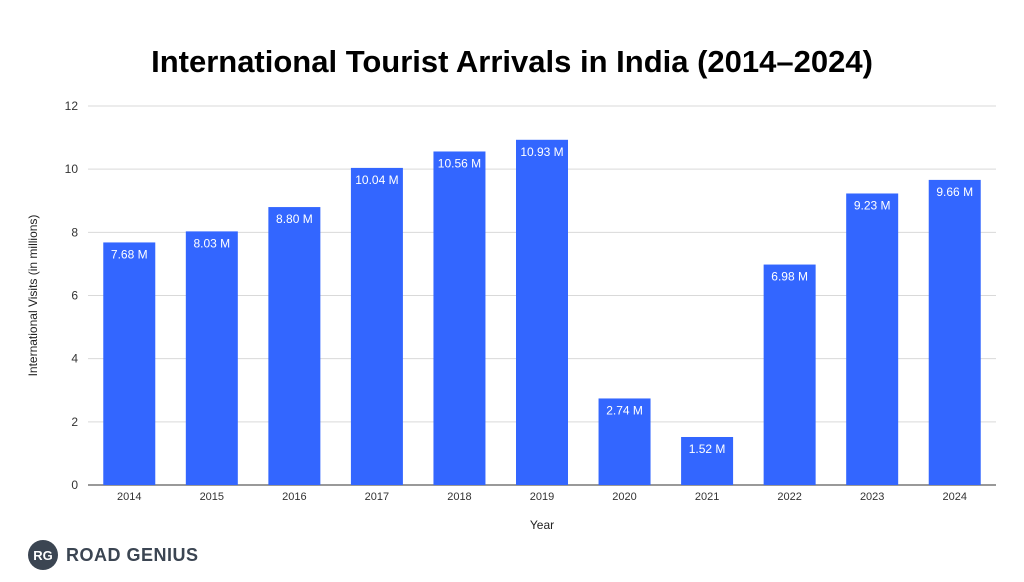 The image size is (1024, 582). What do you see at coordinates (43, 555) in the screenshot?
I see `logo-badge-icon: RG` at bounding box center [43, 555].